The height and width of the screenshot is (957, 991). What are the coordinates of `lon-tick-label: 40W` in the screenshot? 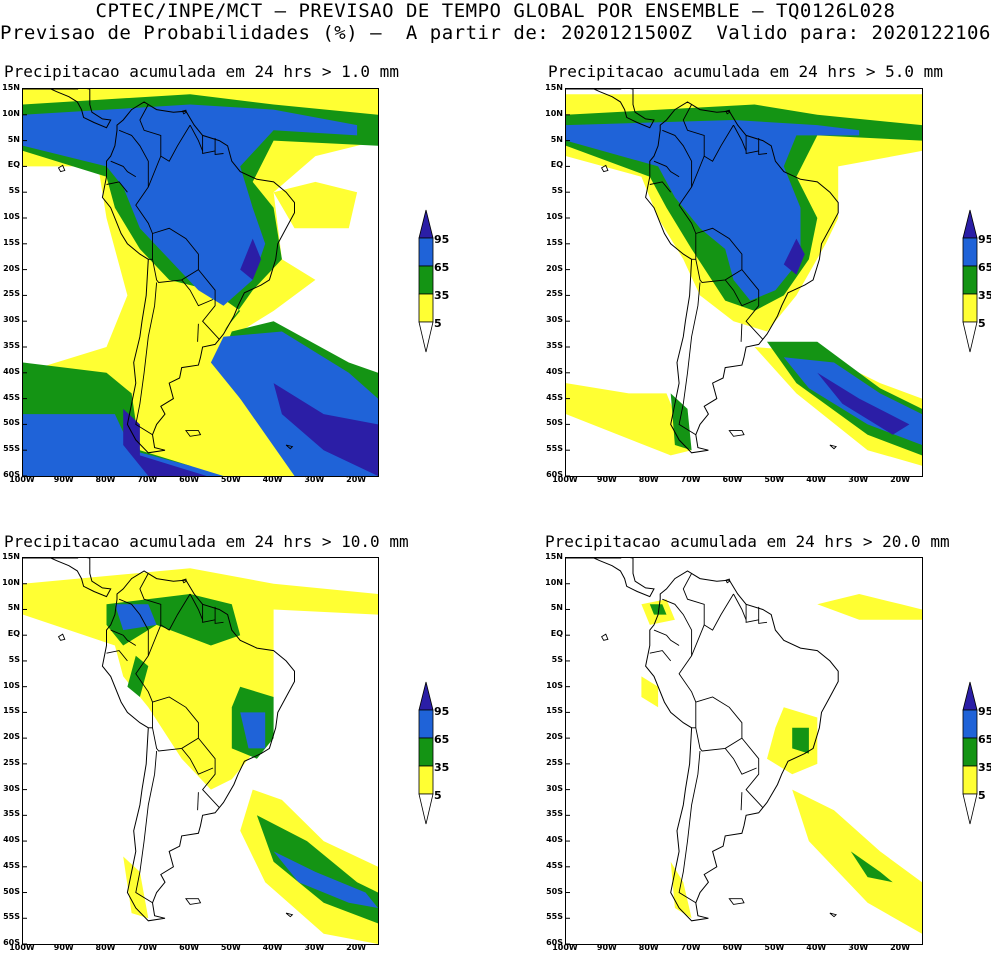 It's located at (816, 479).